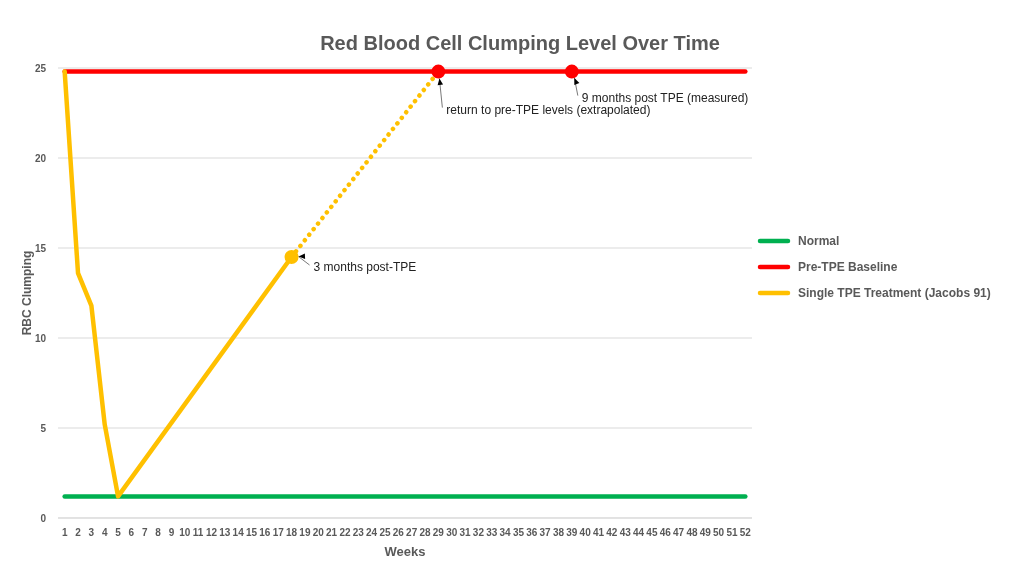 This screenshot has height=573, width=1024. Describe the element at coordinates (665, 97) in the screenshot. I see `annotation: 9 months post TPE (measured)` at that location.